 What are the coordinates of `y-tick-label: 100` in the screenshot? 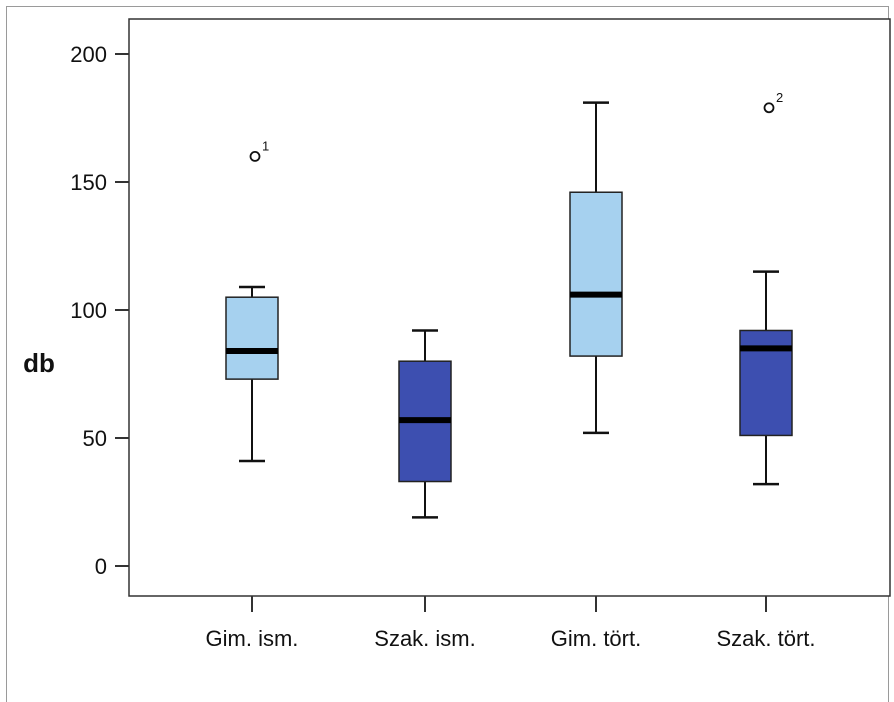 It's located at (88, 310).